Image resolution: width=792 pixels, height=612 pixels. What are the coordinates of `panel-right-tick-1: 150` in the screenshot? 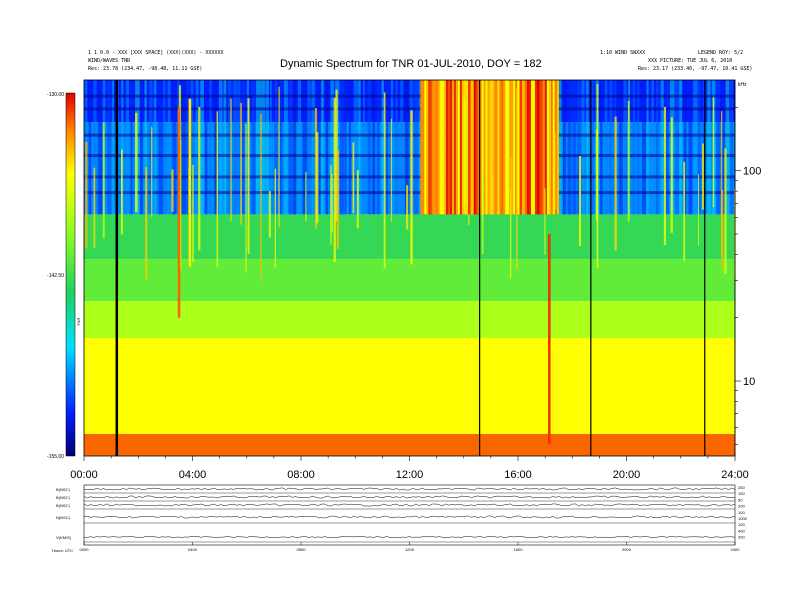 It's located at (741, 493).